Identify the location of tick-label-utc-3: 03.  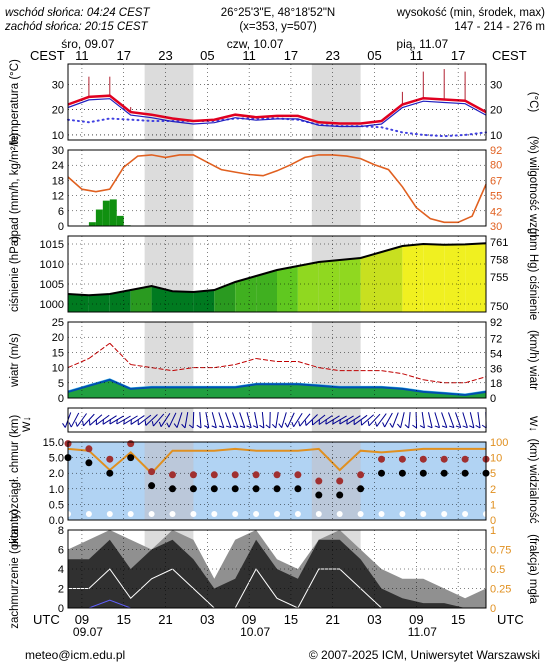
(207, 619).